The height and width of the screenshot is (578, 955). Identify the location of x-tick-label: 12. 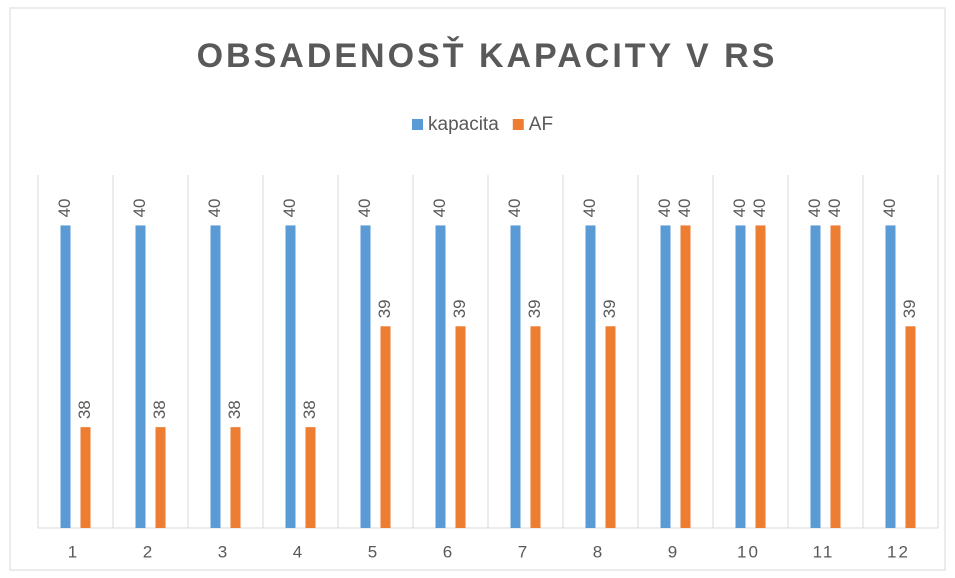
(898, 551).